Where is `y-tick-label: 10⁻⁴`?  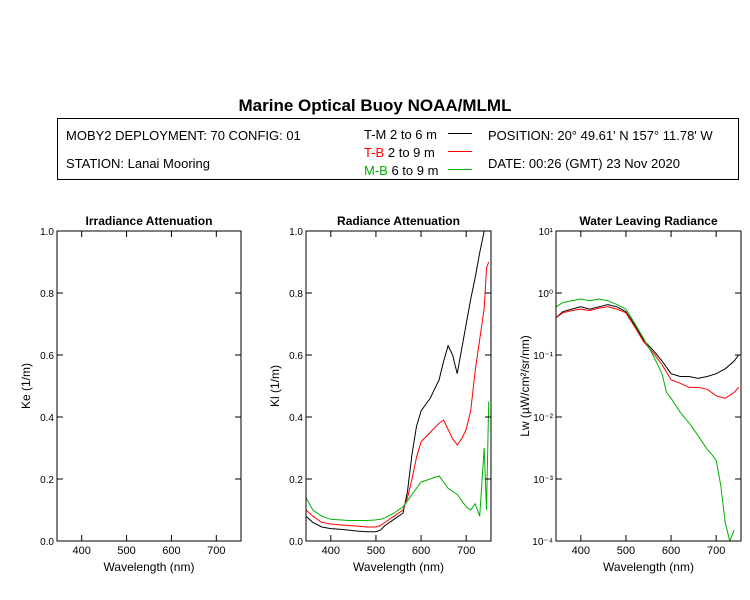 y-tick-label: 10⁻⁴ is located at coordinates (542, 542).